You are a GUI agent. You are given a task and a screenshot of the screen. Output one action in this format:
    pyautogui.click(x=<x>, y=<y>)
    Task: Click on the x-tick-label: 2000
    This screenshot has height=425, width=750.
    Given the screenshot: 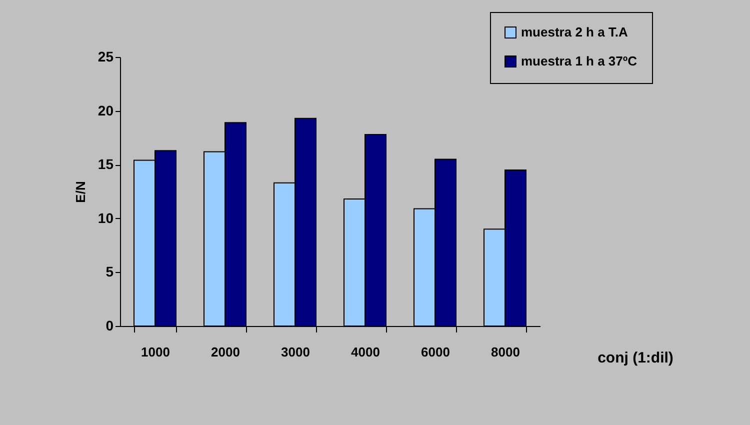 What is the action you would take?
    pyautogui.click(x=225, y=352)
    